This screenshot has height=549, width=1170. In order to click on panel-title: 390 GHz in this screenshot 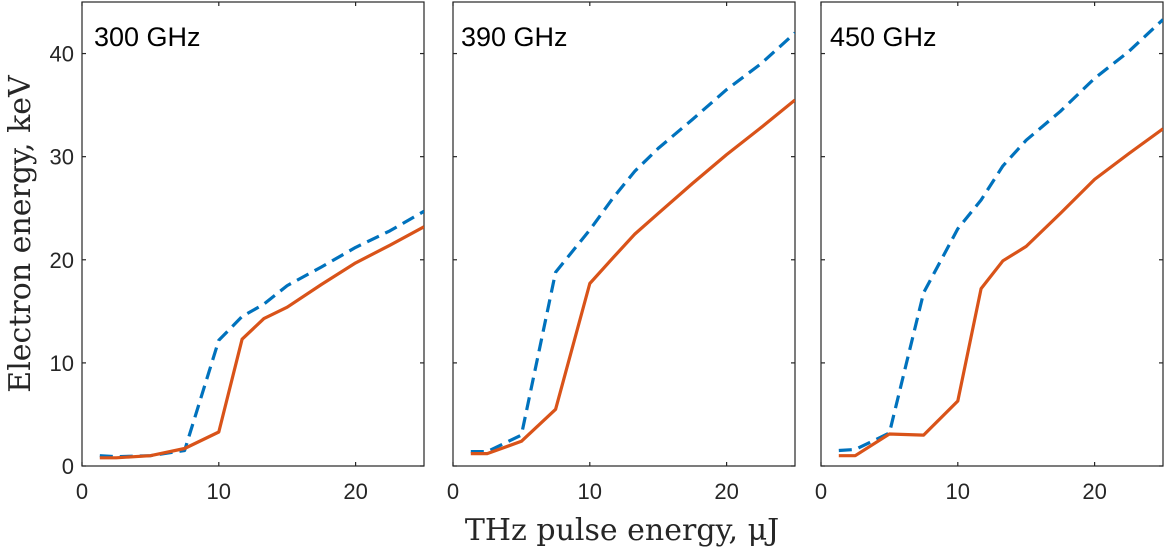, I will do `click(514, 37)`.